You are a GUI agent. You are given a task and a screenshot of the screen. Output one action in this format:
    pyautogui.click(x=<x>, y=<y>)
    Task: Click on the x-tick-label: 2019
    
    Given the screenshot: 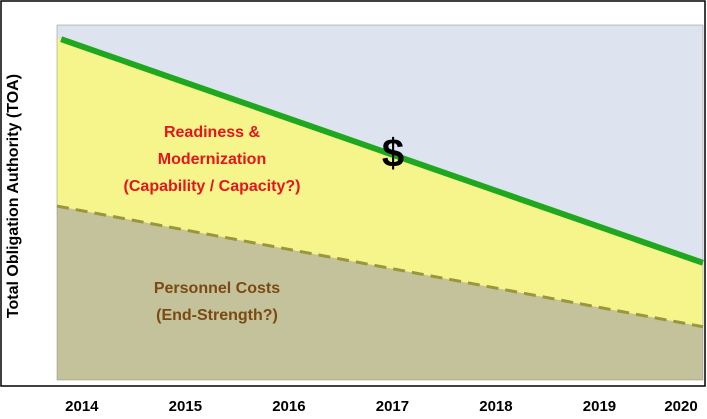 What is the action you would take?
    pyautogui.click(x=599, y=406)
    